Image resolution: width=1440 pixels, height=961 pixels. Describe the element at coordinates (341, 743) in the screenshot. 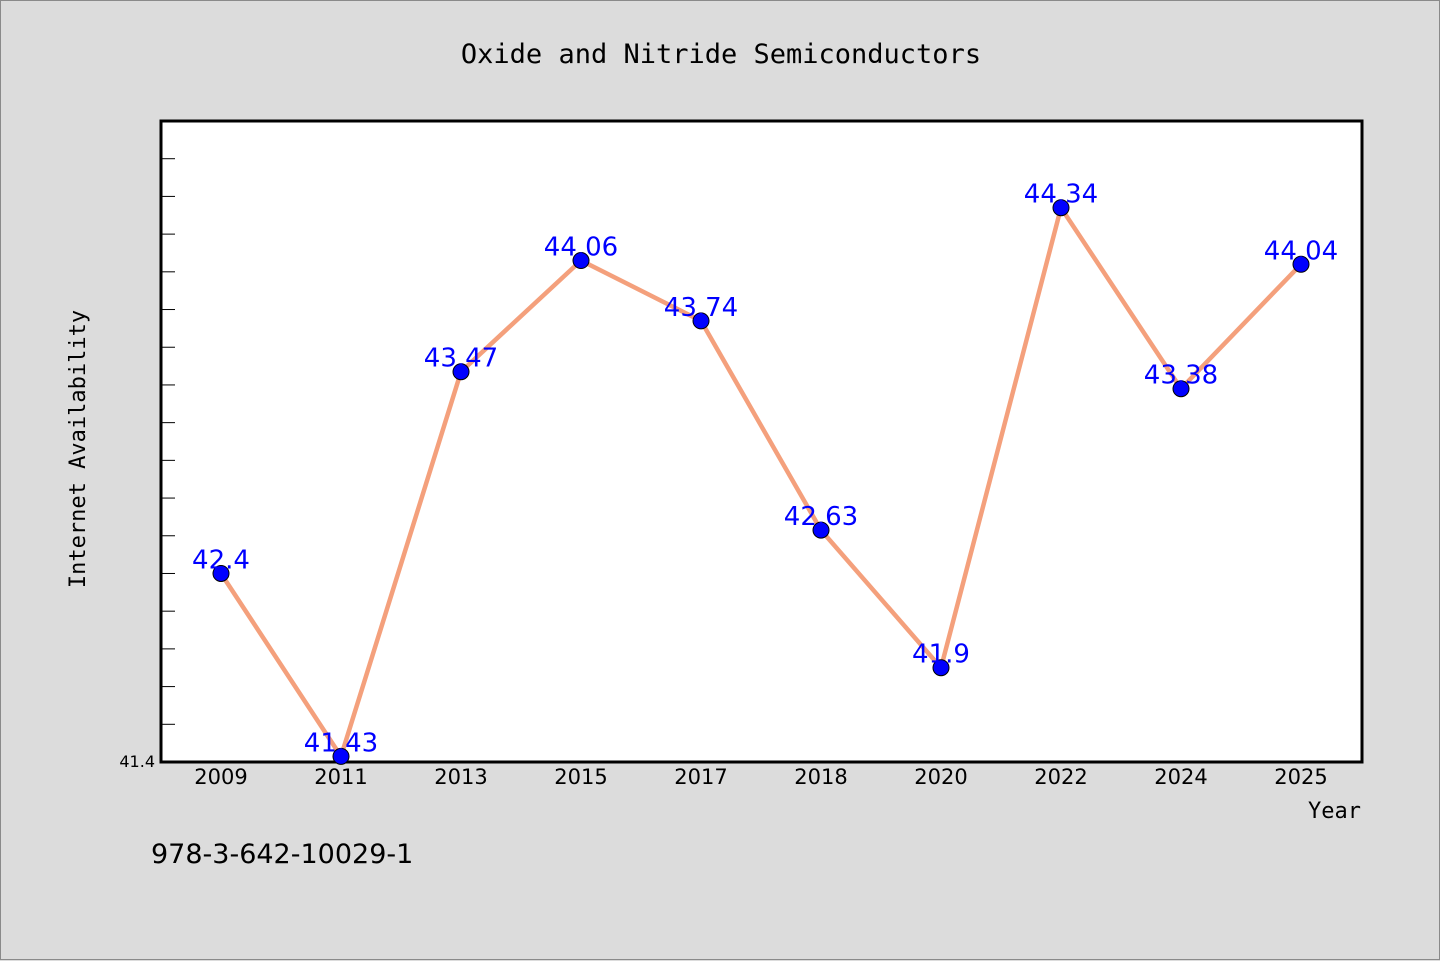

I see `data-label: 41.43` at that location.